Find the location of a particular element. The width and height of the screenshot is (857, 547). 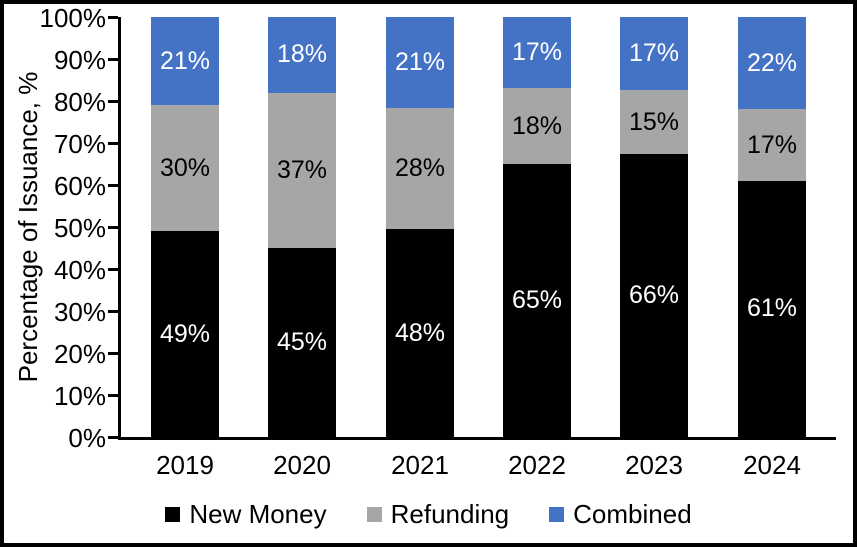

legend-label: New Money is located at coordinates (258, 514).